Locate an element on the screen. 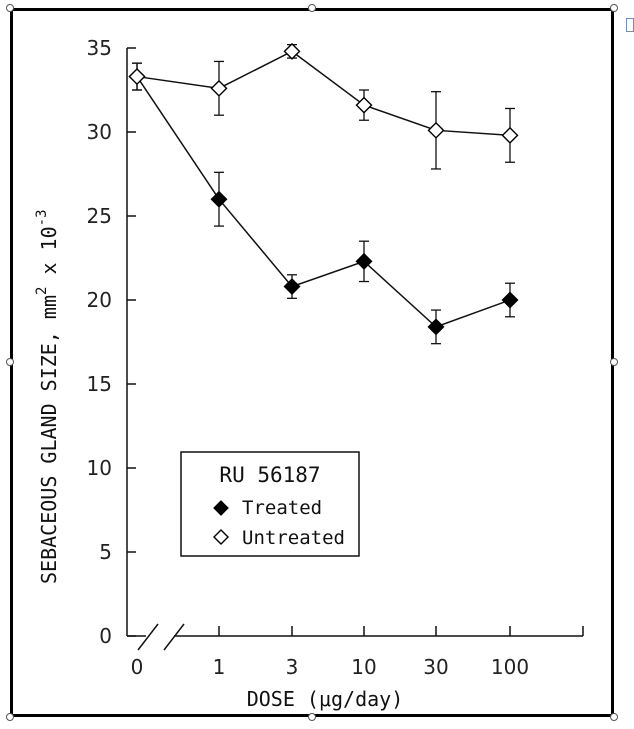 Image resolution: width=634 pixels, height=729 pixels. series-line-untreated is located at coordinates (323, 93).